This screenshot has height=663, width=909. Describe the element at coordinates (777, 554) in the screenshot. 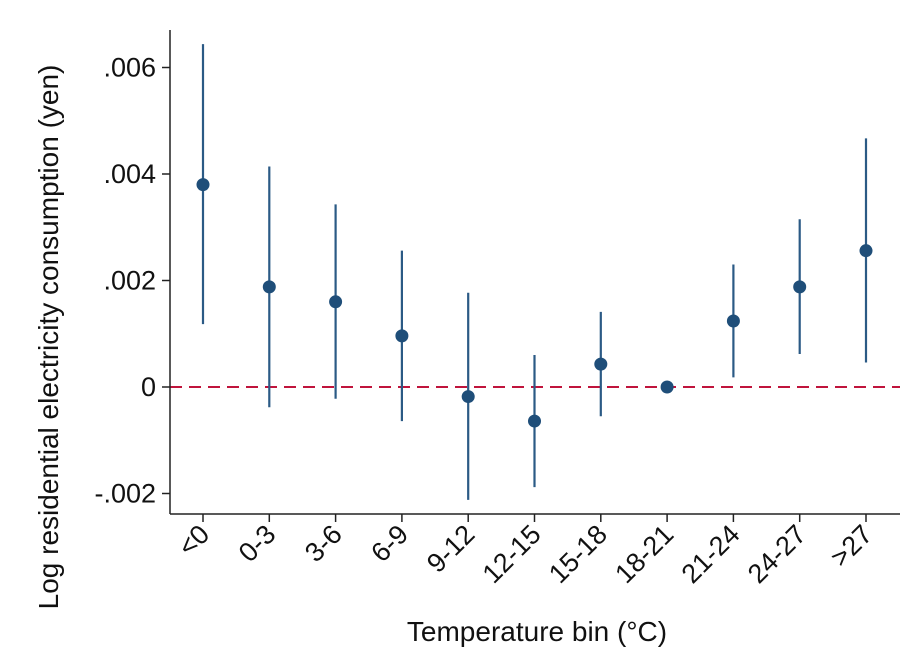

I see `x-tick-label: 24-27` at that location.